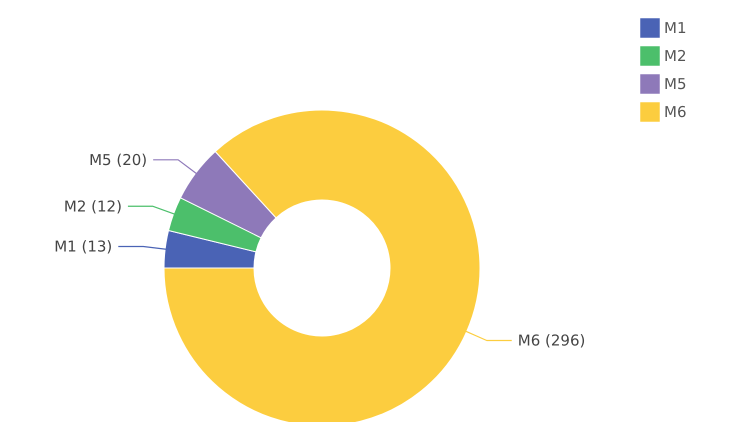 Image resolution: width=744 pixels, height=422 pixels. I want to click on legend-label: M6, so click(675, 112).